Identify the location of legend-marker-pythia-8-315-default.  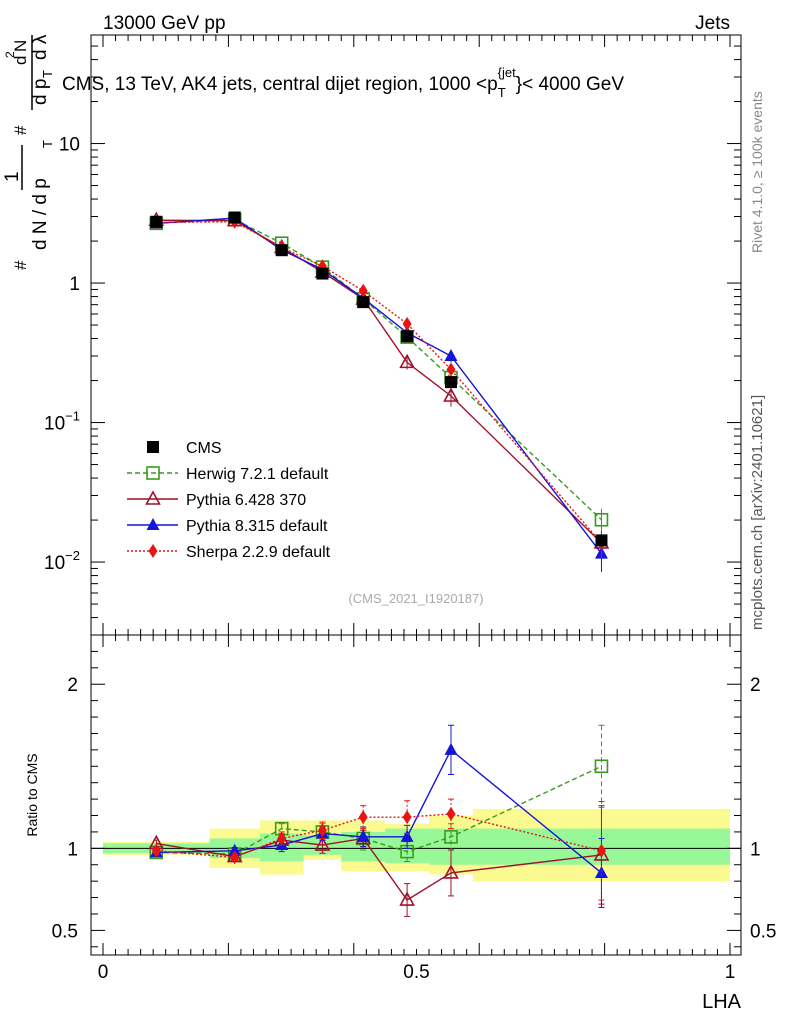
(153, 524).